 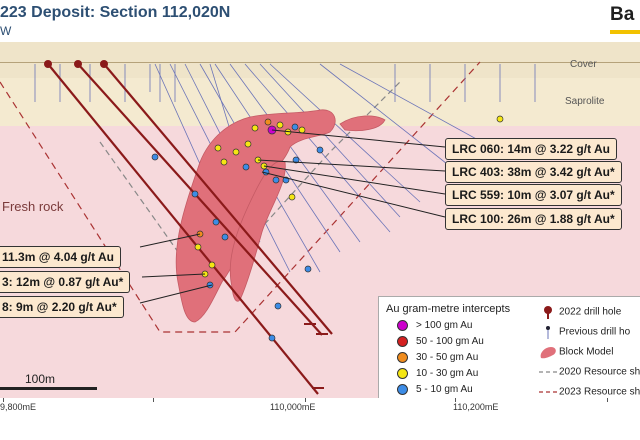 What do you see at coordinates (448, 309) in the screenshot?
I see `legend-title: Au gram-metre intercepts` at bounding box center [448, 309].